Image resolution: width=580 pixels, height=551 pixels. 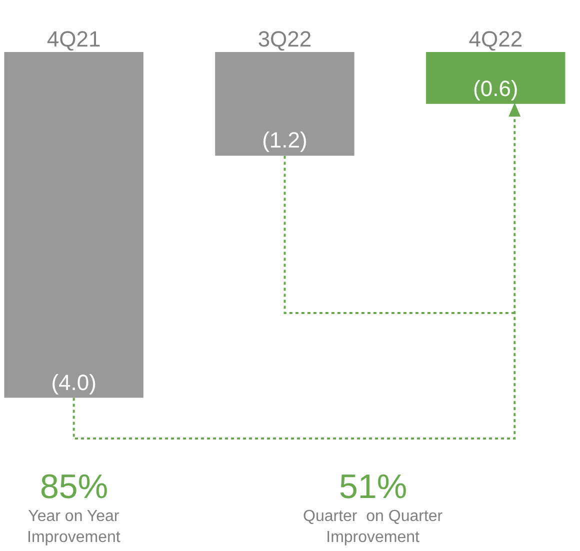 What do you see at coordinates (285, 140) in the screenshot?
I see `data-label: (1.2)` at bounding box center [285, 140].